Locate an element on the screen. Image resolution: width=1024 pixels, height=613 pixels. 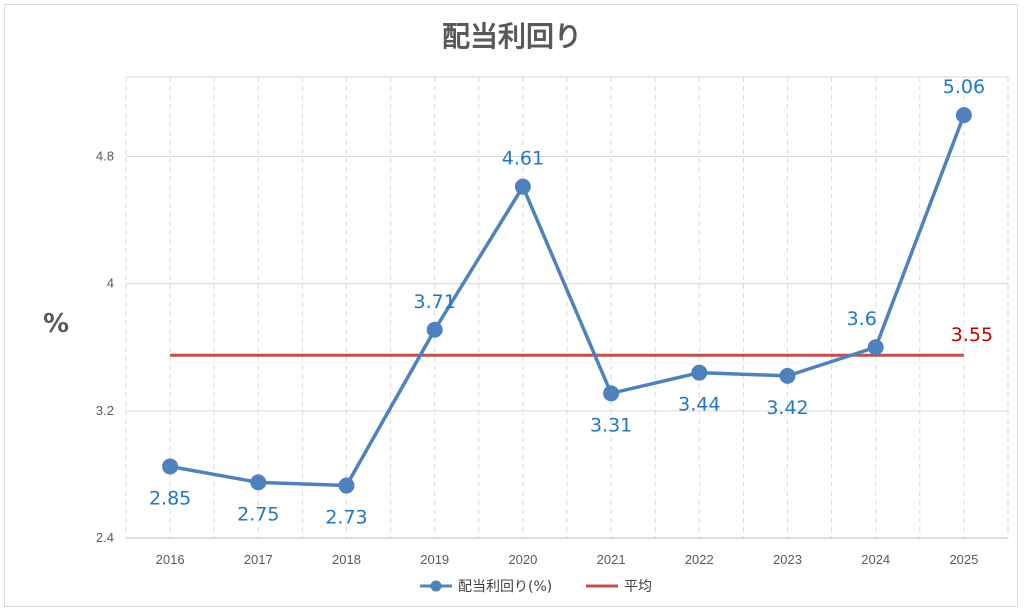
y-tick-label: 2.4 is located at coordinates (105, 537).